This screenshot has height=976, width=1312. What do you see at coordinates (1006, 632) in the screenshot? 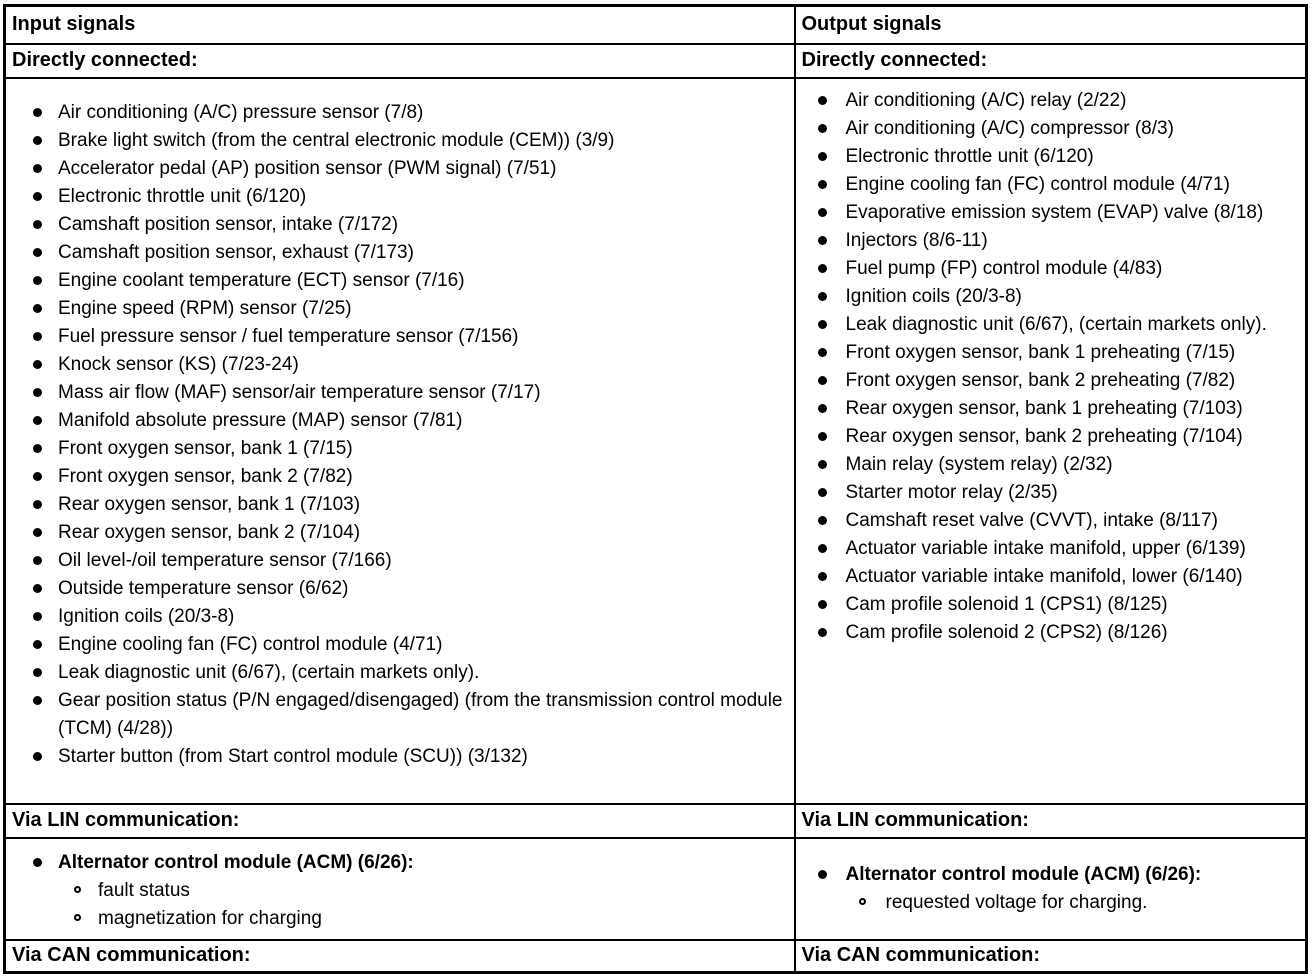
I see `list-item-label: Cam profile solenoid 2 (CPS2) (8/126)` at bounding box center [1006, 632].